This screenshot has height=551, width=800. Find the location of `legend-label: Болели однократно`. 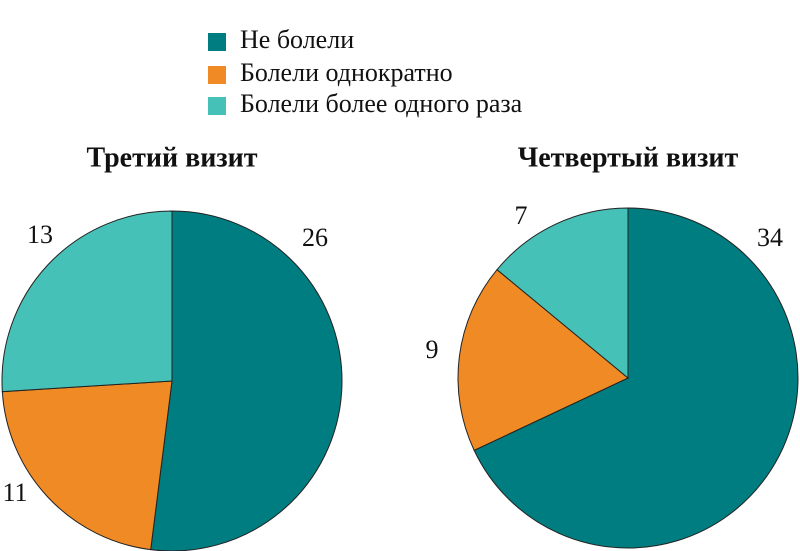

legend-label: Болели однократно is located at coordinates (346, 72).